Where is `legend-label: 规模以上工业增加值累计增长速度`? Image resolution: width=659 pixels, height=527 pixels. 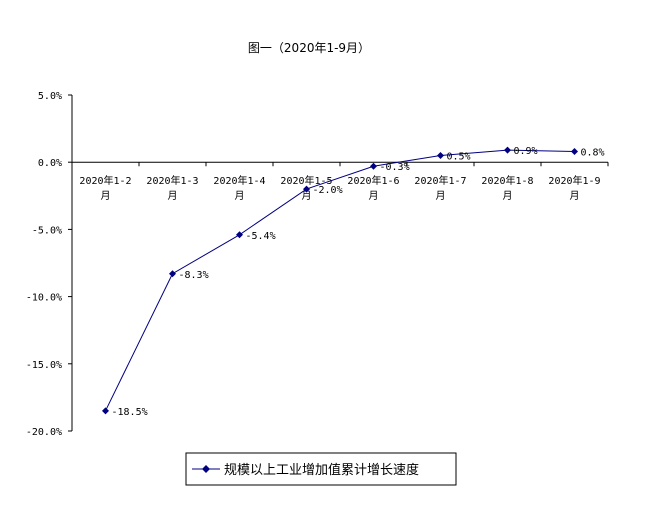
legend-label: 规模以上工业增加值累计增长速度 is located at coordinates (321, 470).